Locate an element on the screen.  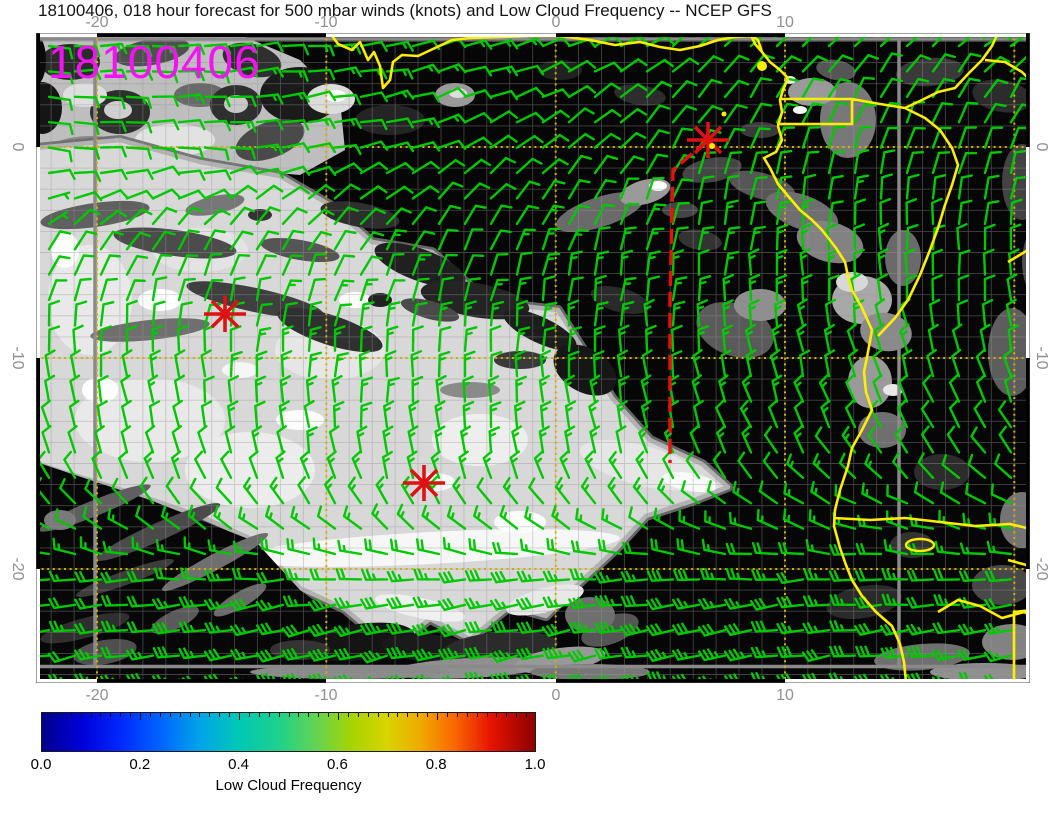
colorbar-title: Low Cloud Frequency is located at coordinates (288, 785).